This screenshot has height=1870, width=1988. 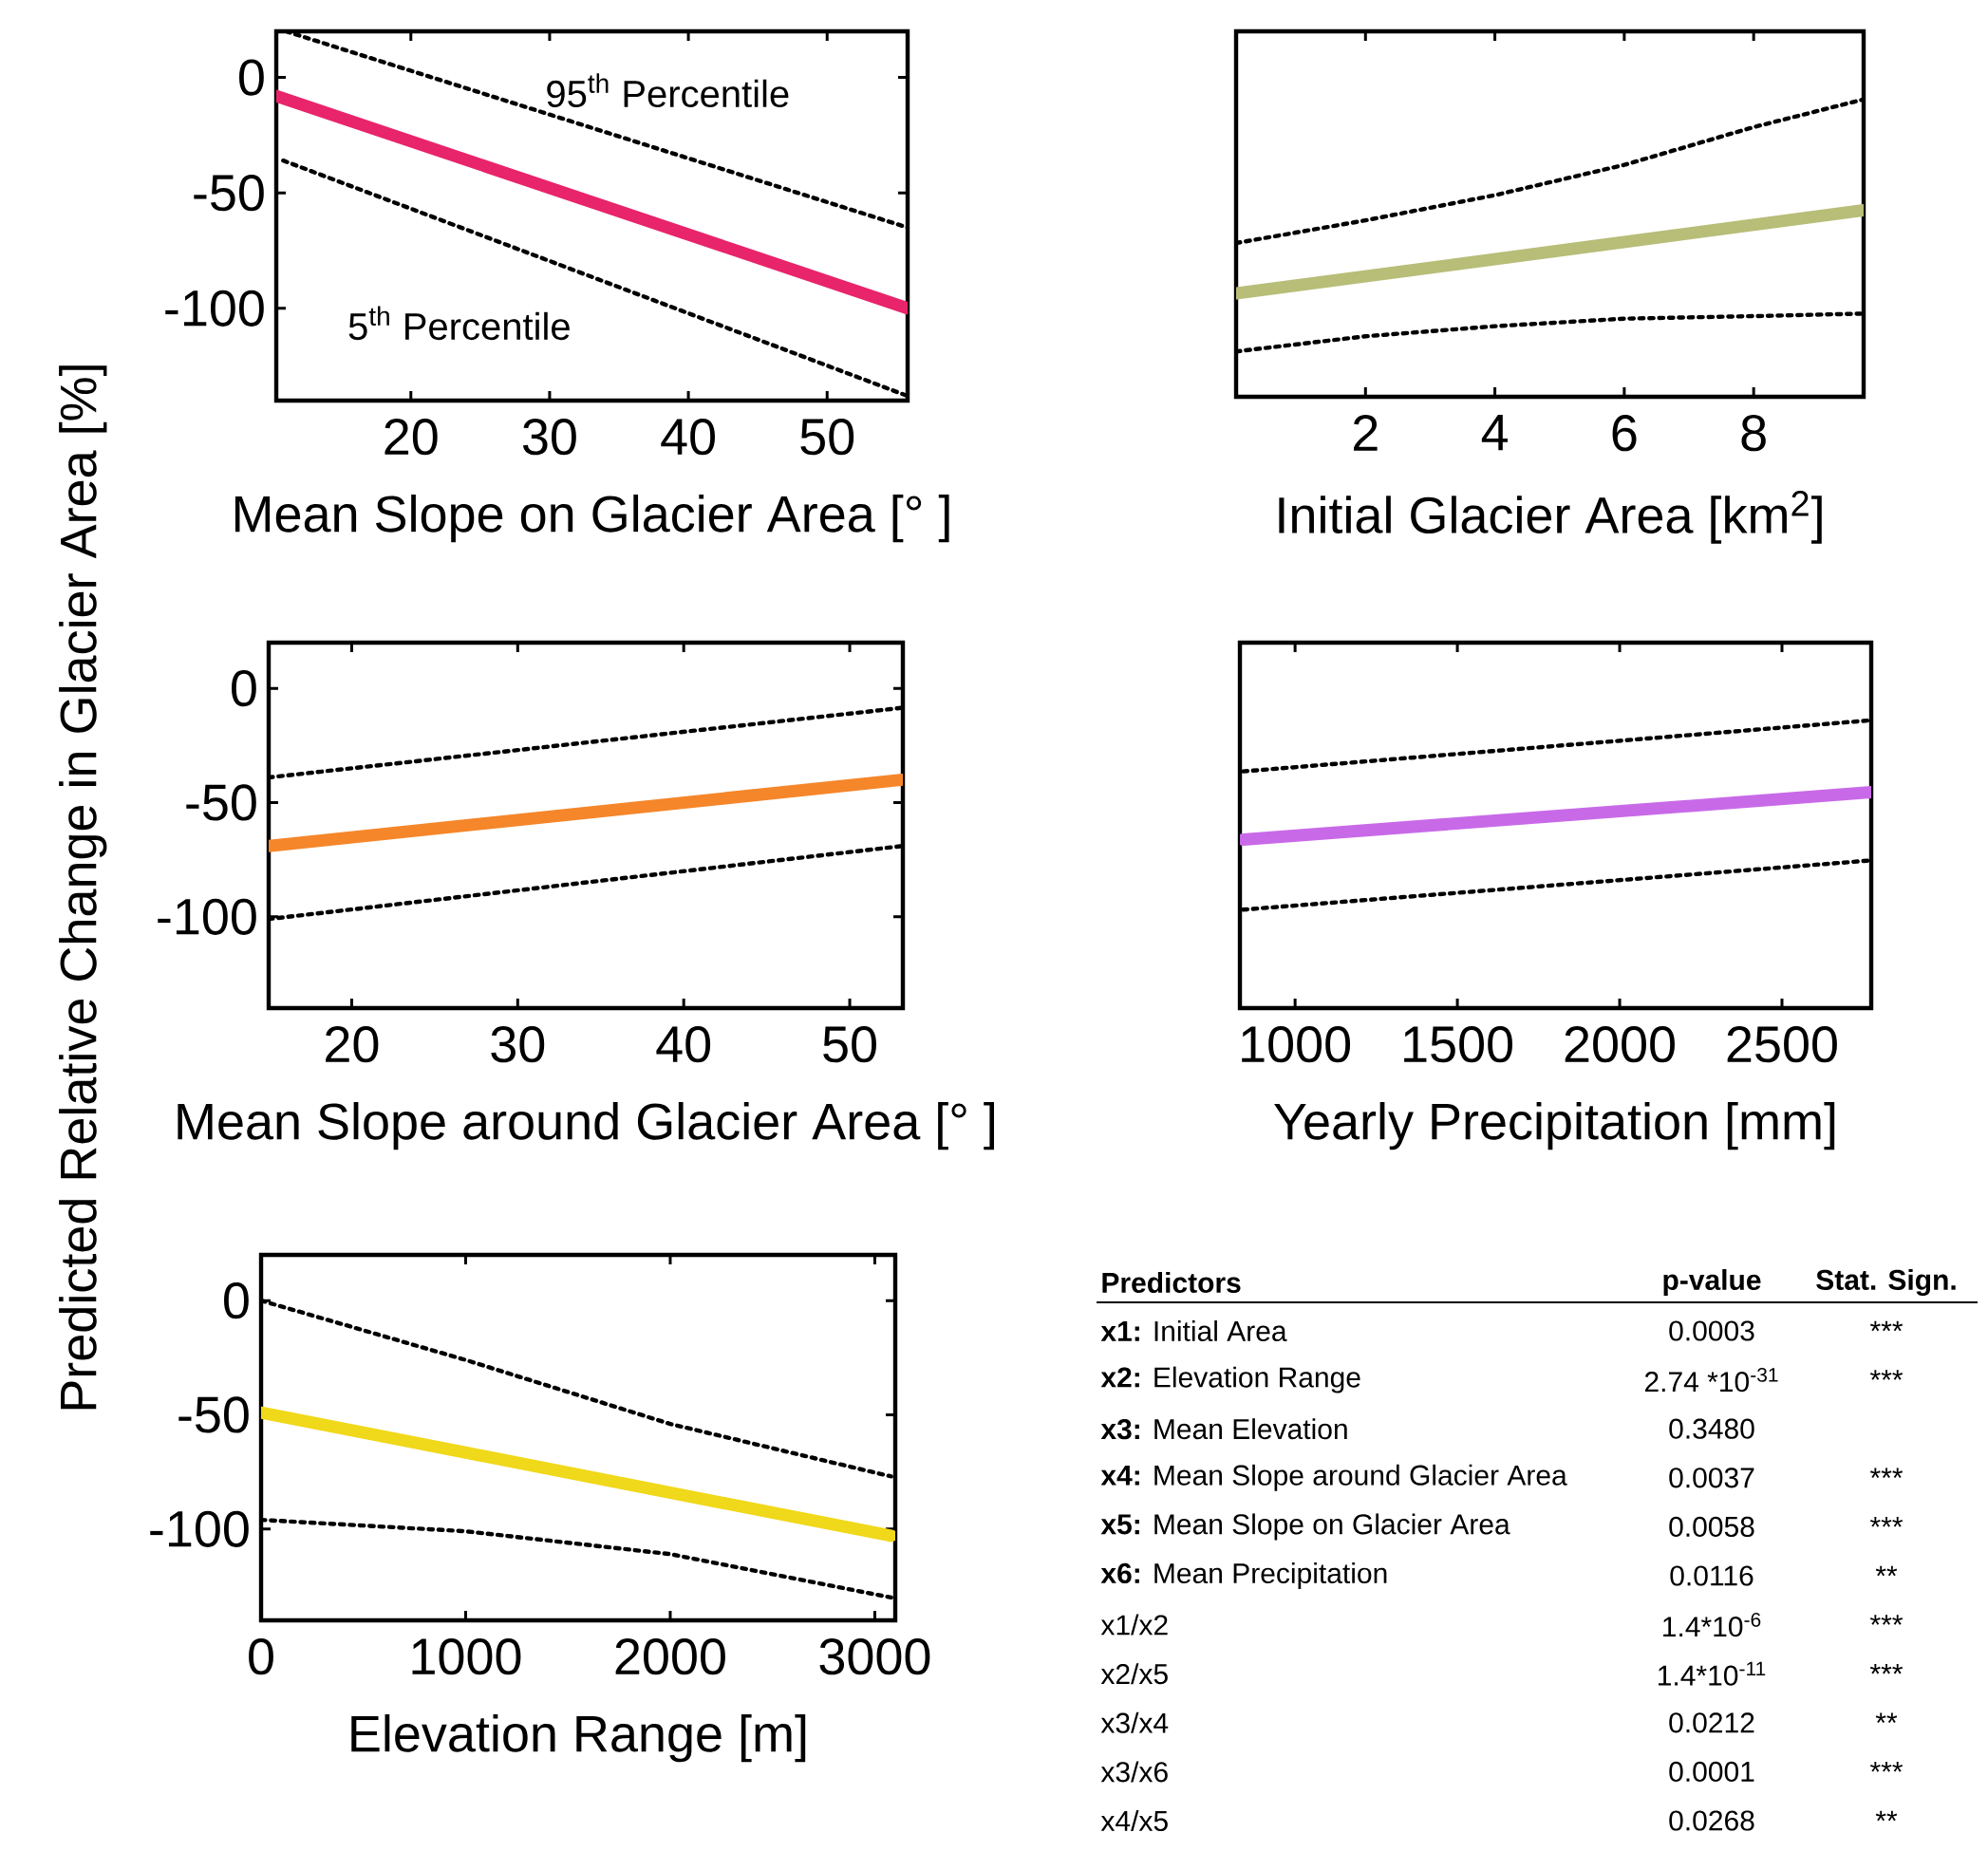 What do you see at coordinates (668, 90) in the screenshot?
I see `annotation: 95$^{th}$ Percentile` at bounding box center [668, 90].